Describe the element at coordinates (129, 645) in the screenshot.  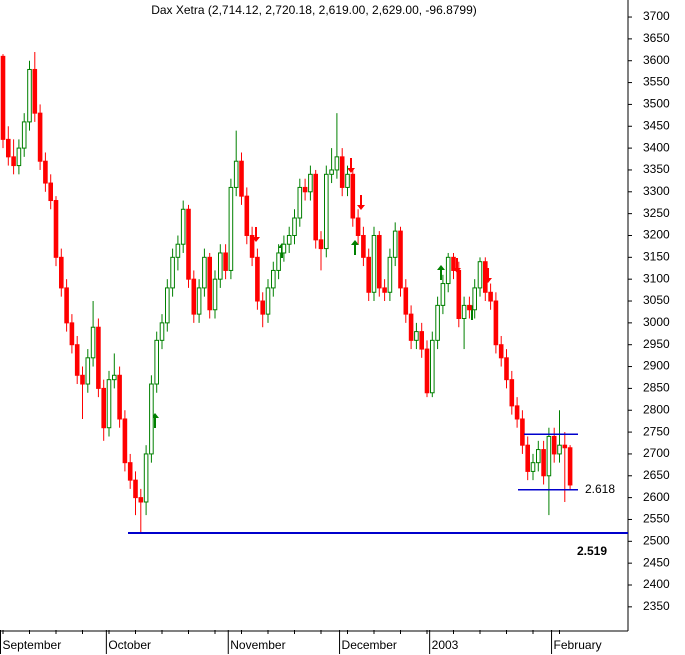
I see `x-tick-label: October` at that location.